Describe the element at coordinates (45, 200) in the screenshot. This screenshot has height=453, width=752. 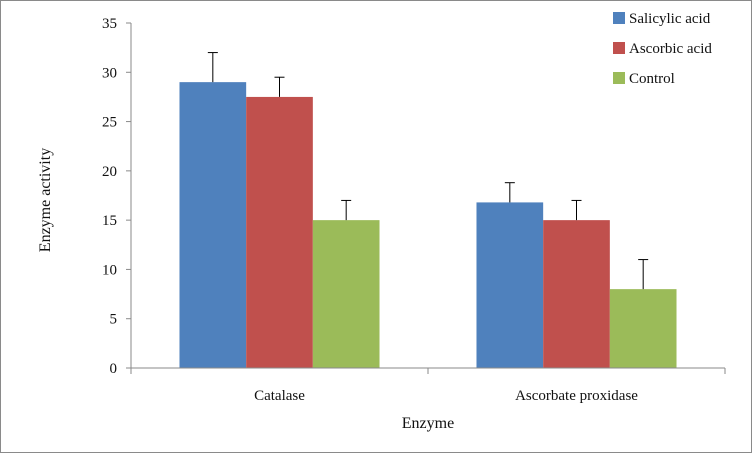
I see `y-axis-title: Enzyme activity` at that location.